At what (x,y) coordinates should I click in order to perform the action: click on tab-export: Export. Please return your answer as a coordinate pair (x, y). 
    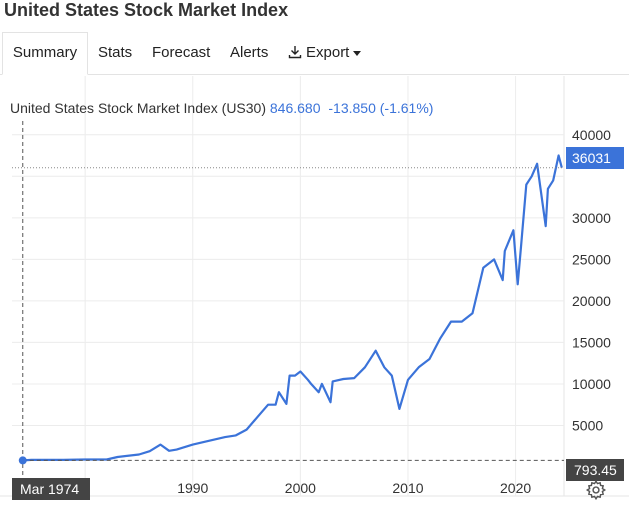
    Looking at the image, I should click on (325, 53).